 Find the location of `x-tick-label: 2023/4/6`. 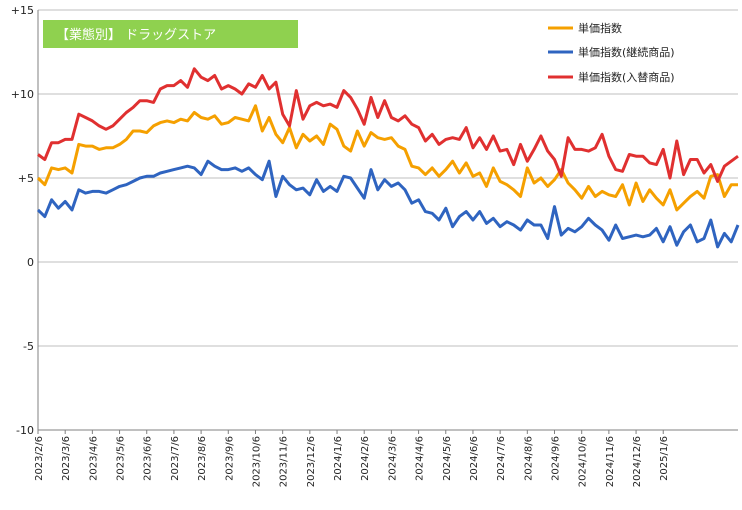

x-tick-label: 2023/4/6 is located at coordinates (93, 458).